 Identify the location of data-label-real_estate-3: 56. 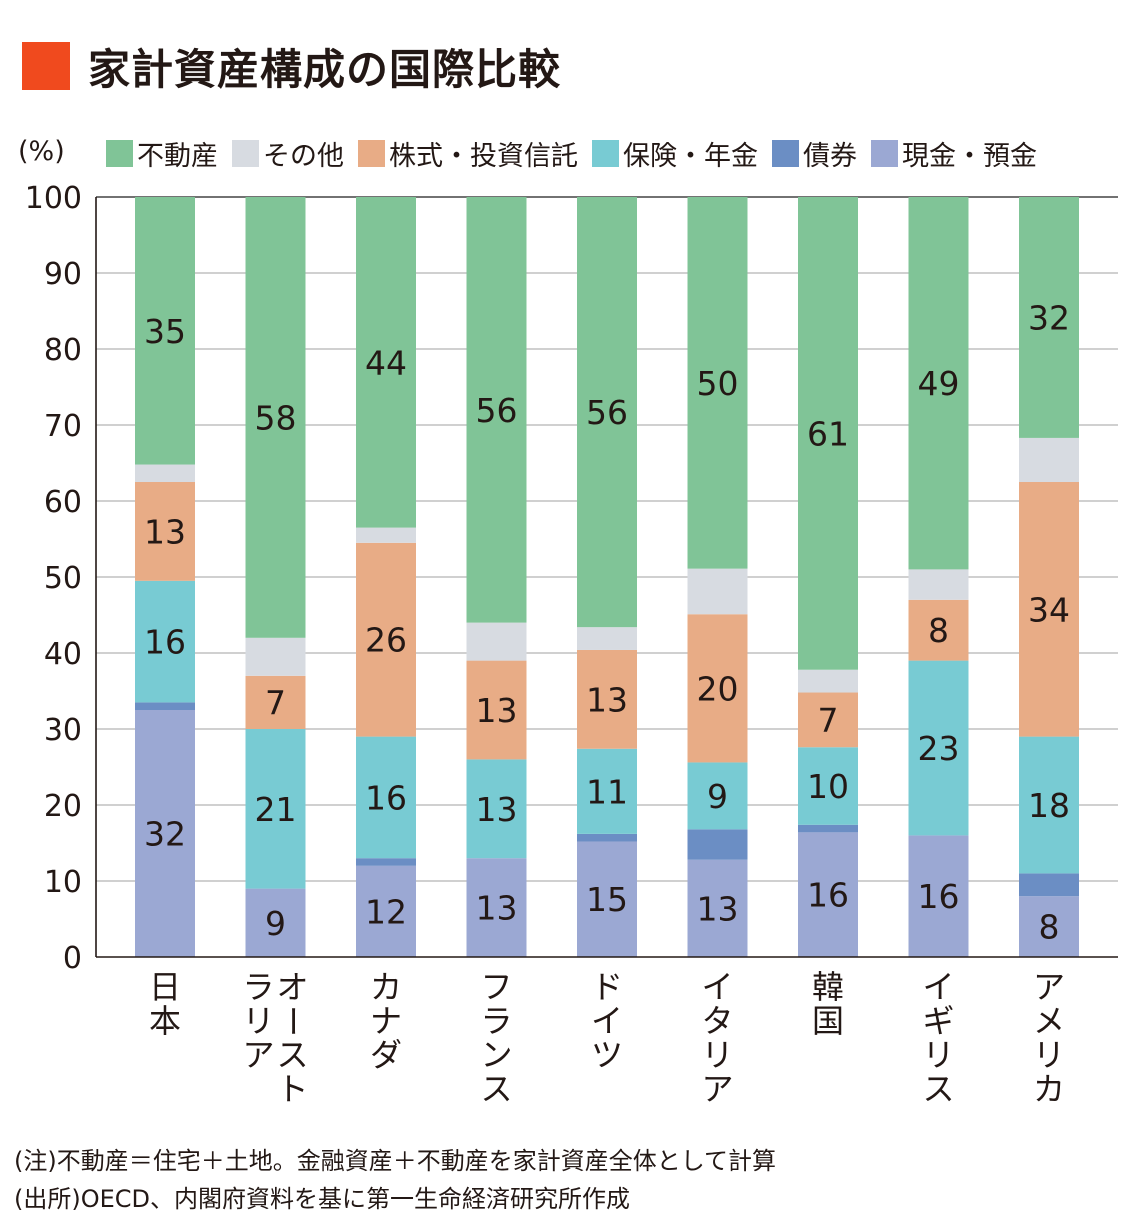
(497, 410).